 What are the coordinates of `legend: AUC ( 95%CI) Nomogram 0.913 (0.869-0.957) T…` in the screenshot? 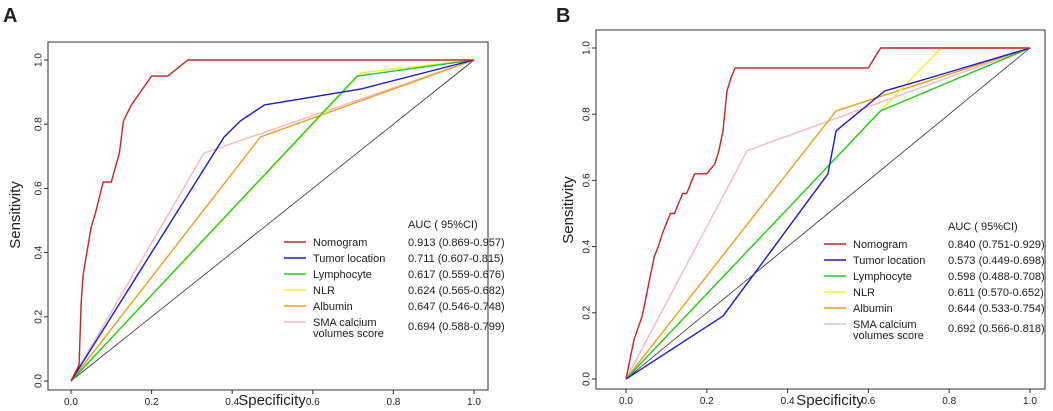 It's located at (394, 279).